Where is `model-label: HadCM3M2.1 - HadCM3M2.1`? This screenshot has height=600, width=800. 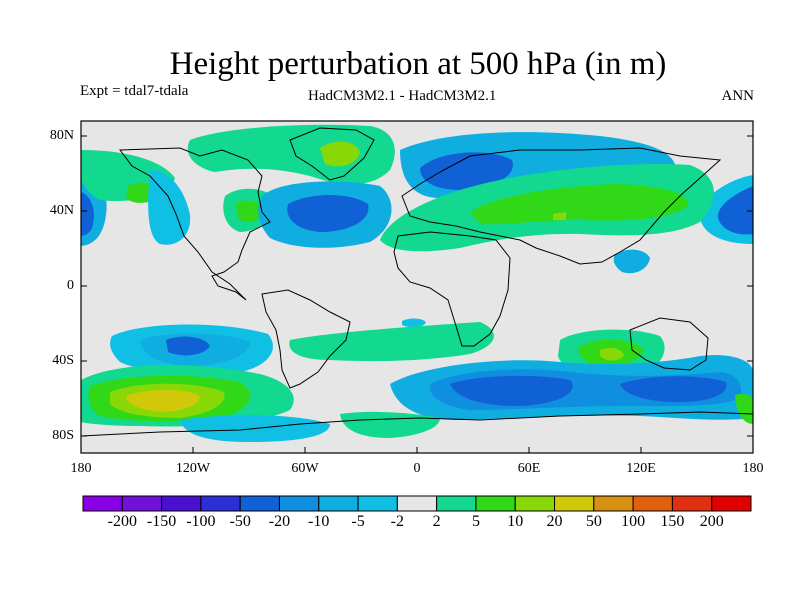 model-label: HadCM3M2.1 - HadCM3M2.1 is located at coordinates (402, 96).